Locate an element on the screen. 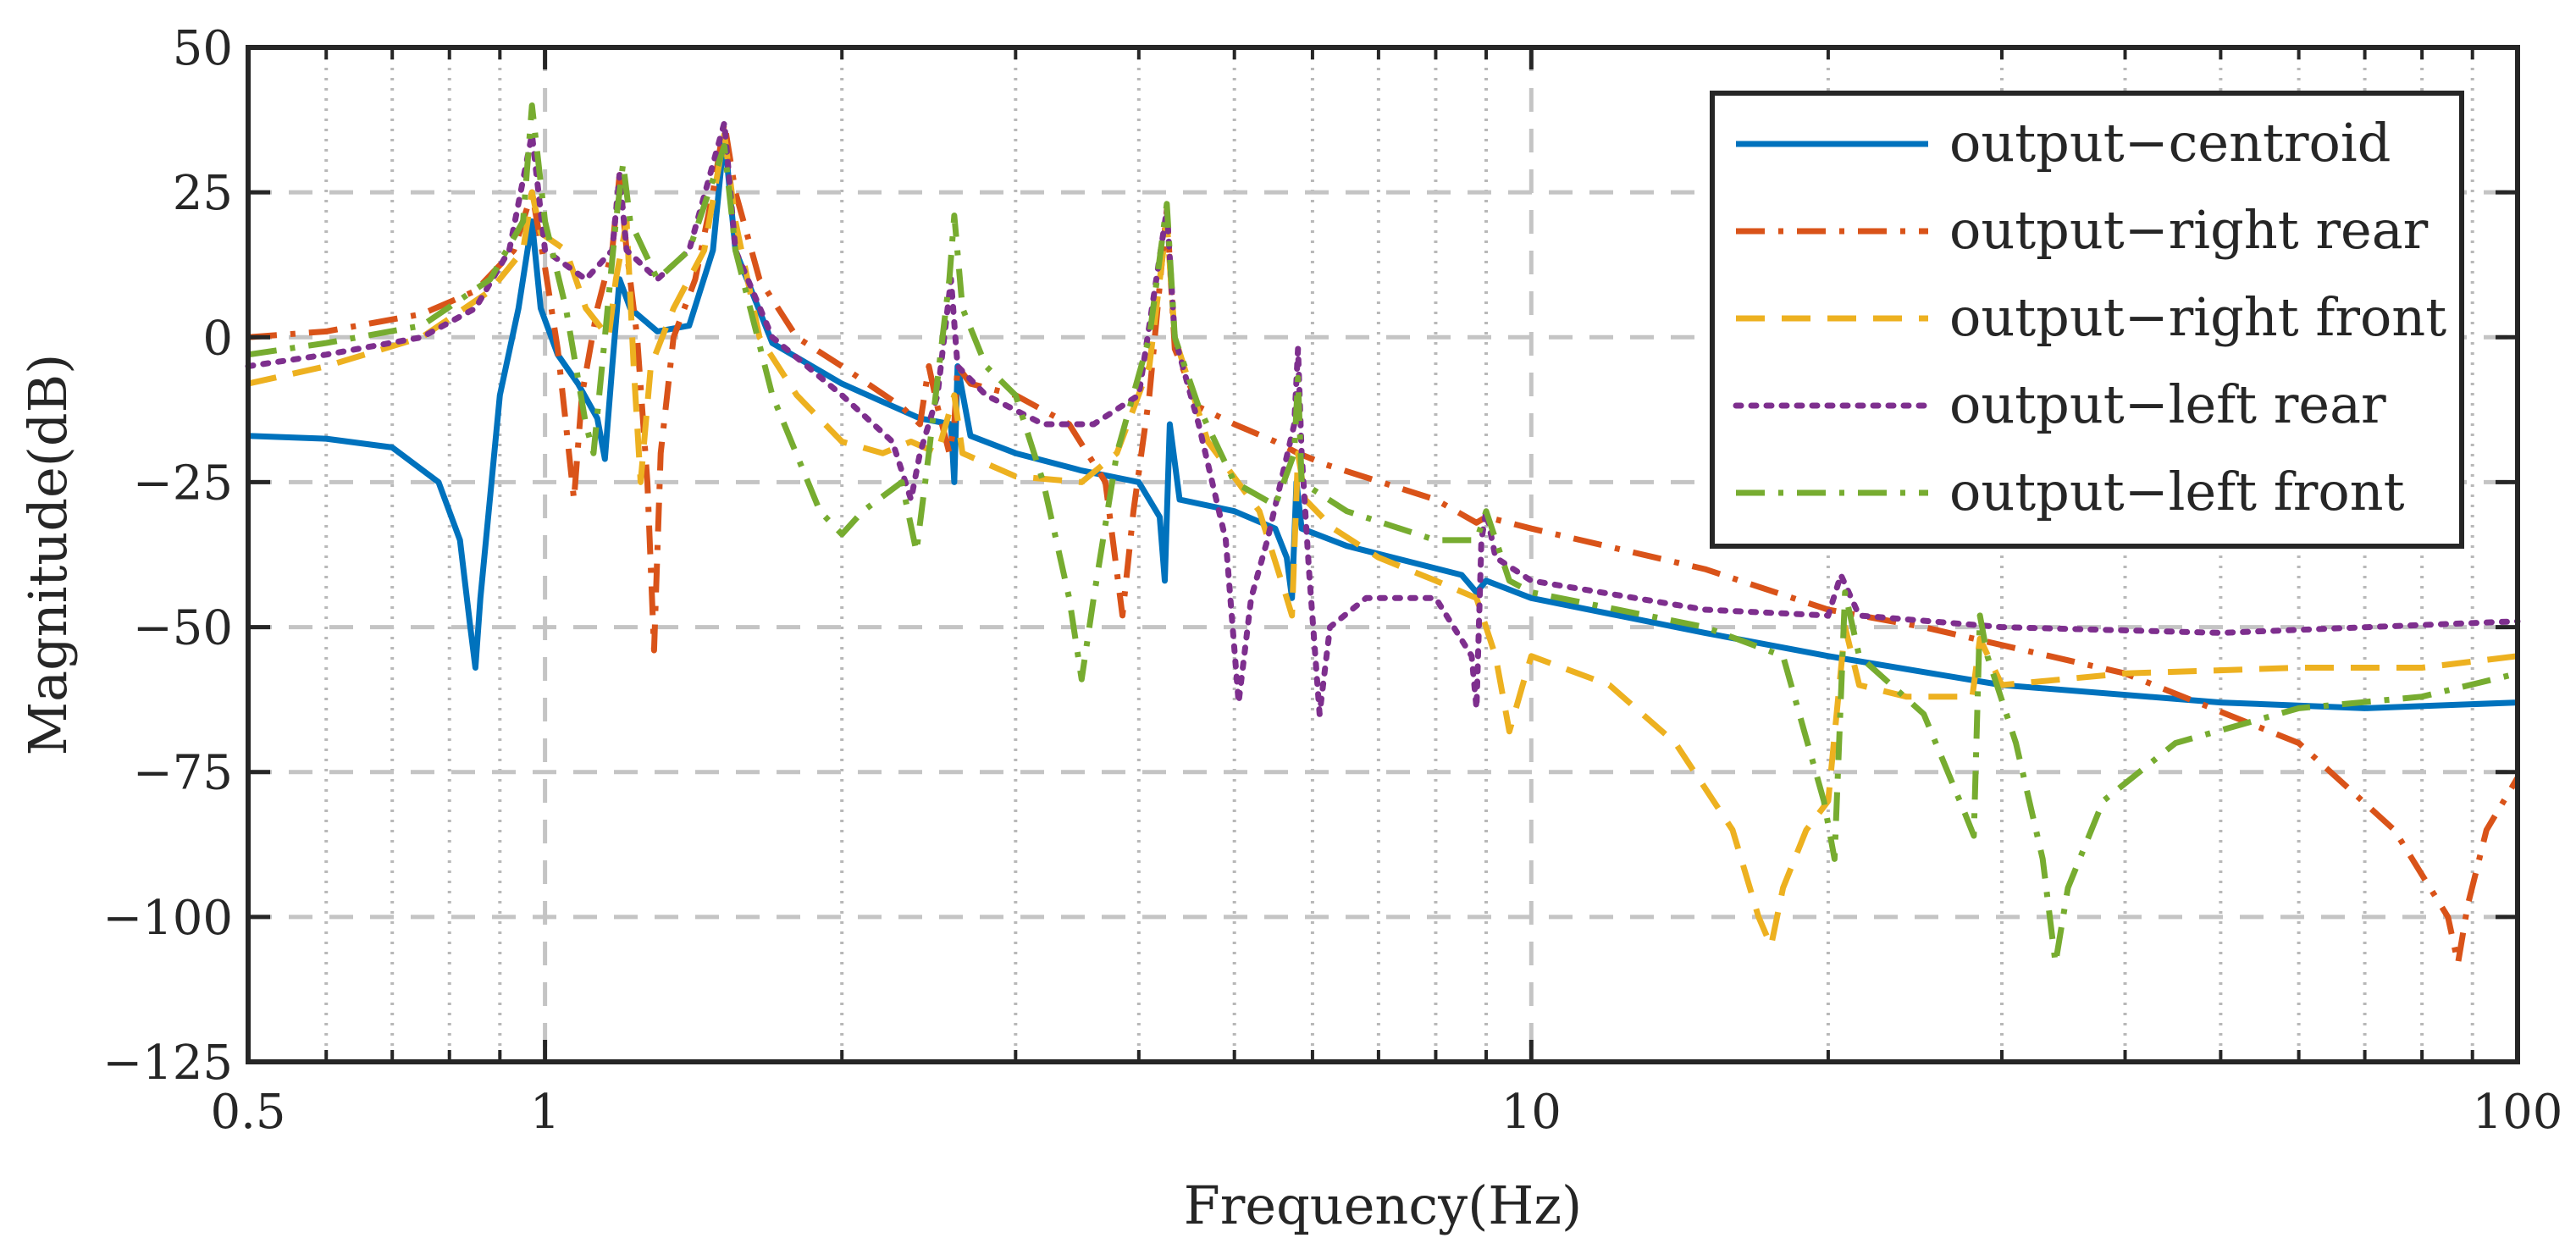 This screenshot has width=2576, height=1260. legend-label-3: output−right front is located at coordinates (2197, 317).